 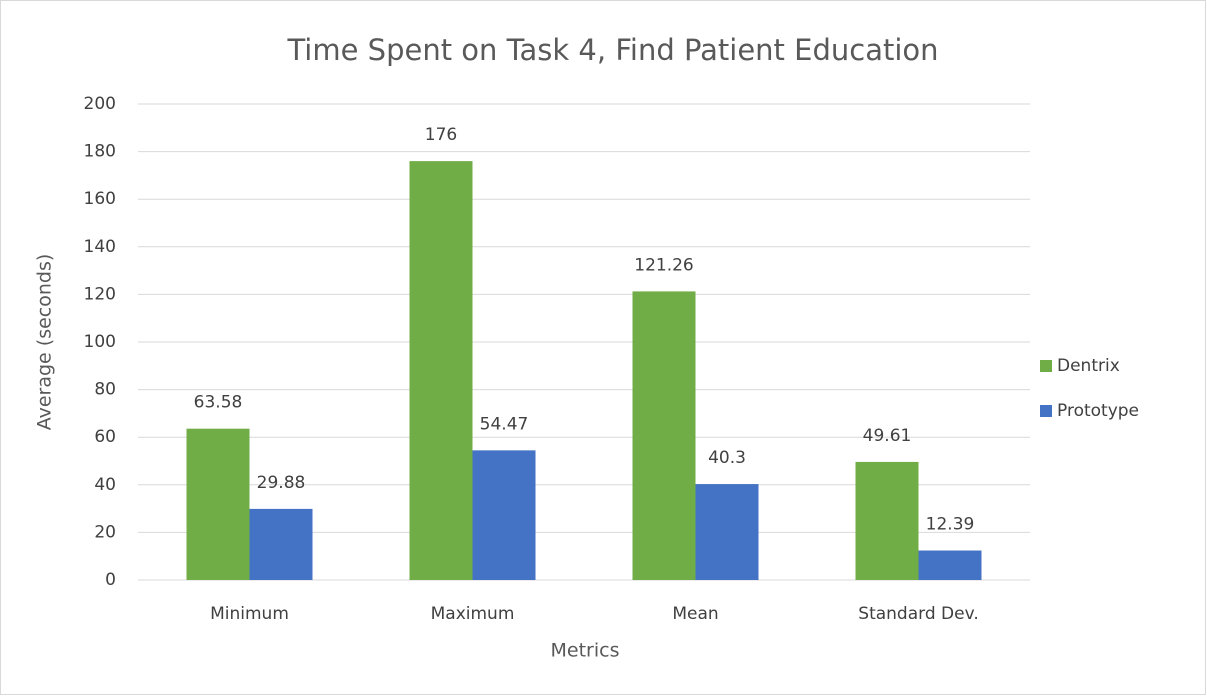 What do you see at coordinates (249, 614) in the screenshot?
I see `x-tick-label: Minimum` at bounding box center [249, 614].